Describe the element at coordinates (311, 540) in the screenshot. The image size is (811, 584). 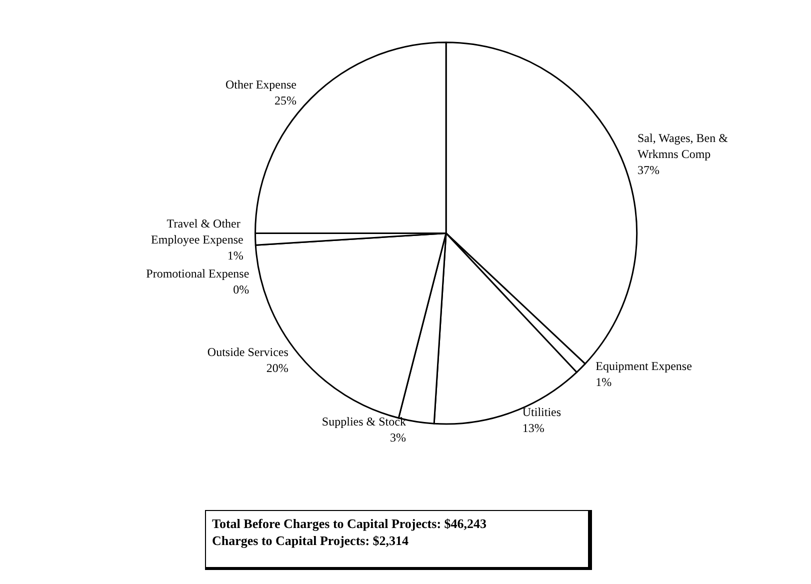
I see `text: Charges to Capital Projects: $2,314` at that location.